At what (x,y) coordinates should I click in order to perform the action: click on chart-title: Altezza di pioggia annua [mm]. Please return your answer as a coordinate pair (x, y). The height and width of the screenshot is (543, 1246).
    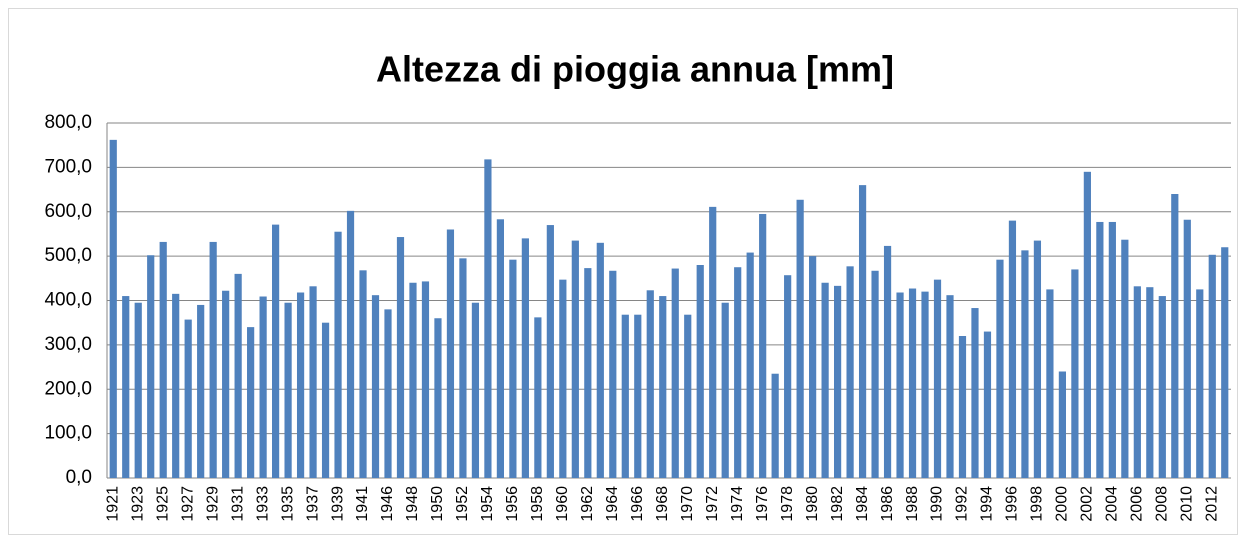
    Looking at the image, I should click on (635, 69).